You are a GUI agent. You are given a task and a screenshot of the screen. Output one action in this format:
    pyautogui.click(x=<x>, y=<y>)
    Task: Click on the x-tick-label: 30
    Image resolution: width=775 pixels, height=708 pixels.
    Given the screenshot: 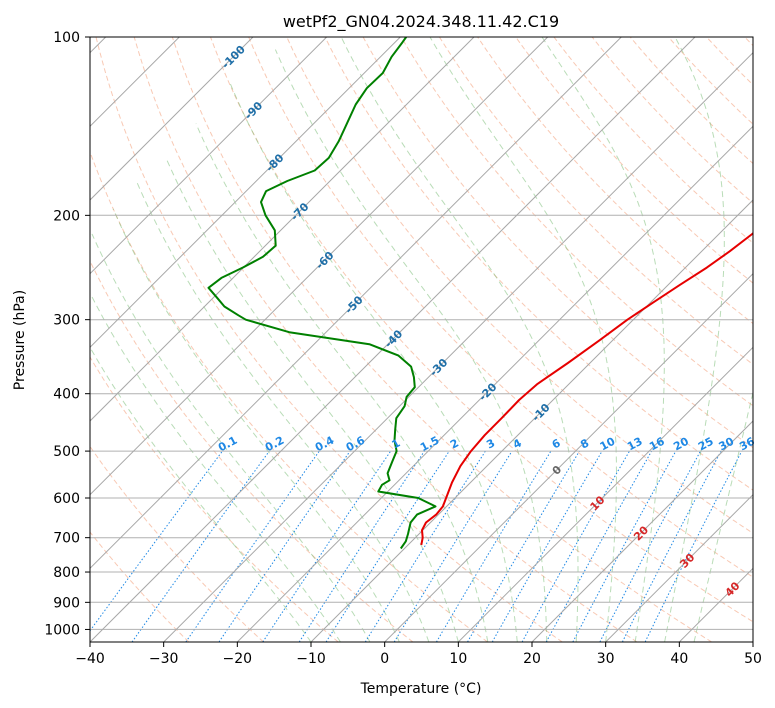 What is the action you would take?
    pyautogui.click(x=606, y=659)
    